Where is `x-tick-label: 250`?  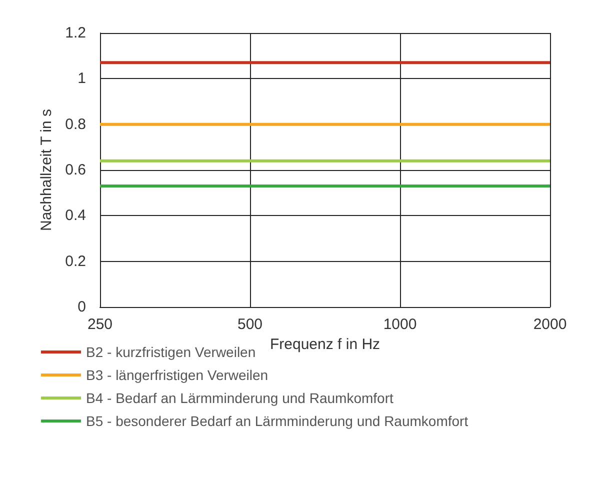 x-tick-label: 250 is located at coordinates (100, 324).